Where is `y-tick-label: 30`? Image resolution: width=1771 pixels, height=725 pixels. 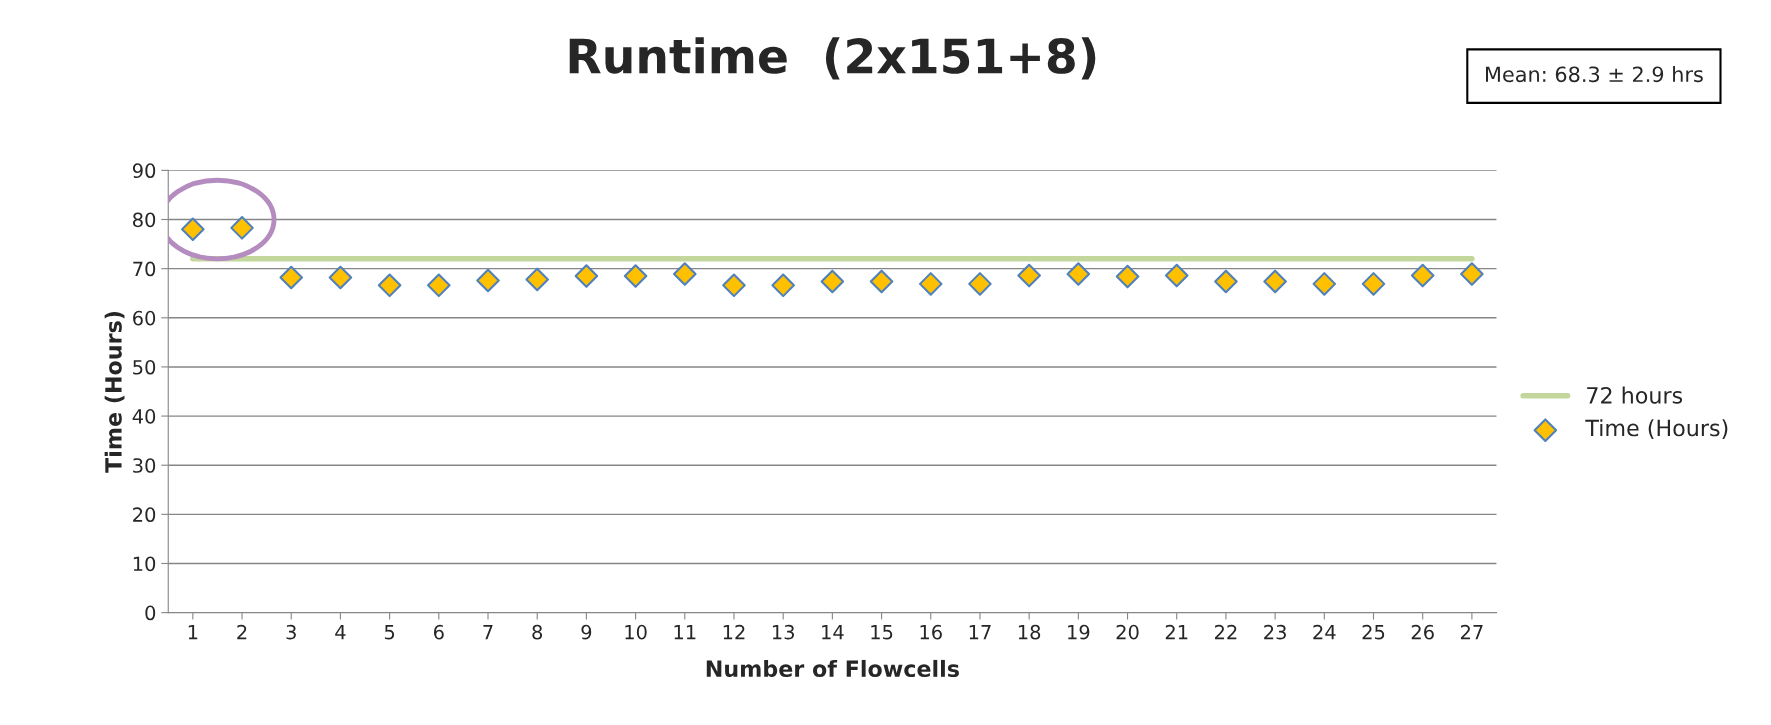
y-tick-label: 30 is located at coordinates (144, 465).